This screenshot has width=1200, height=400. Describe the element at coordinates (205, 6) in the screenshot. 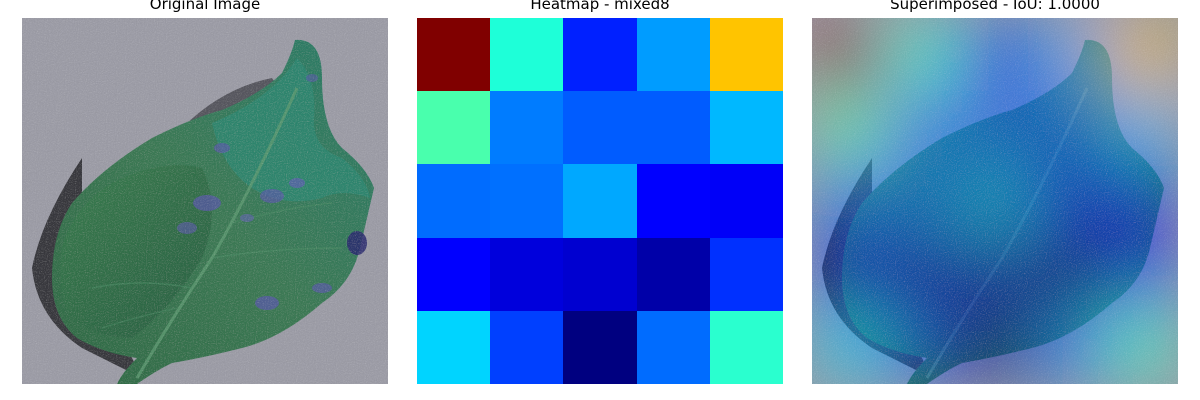

I see `original-image-title: Original Image` at that location.